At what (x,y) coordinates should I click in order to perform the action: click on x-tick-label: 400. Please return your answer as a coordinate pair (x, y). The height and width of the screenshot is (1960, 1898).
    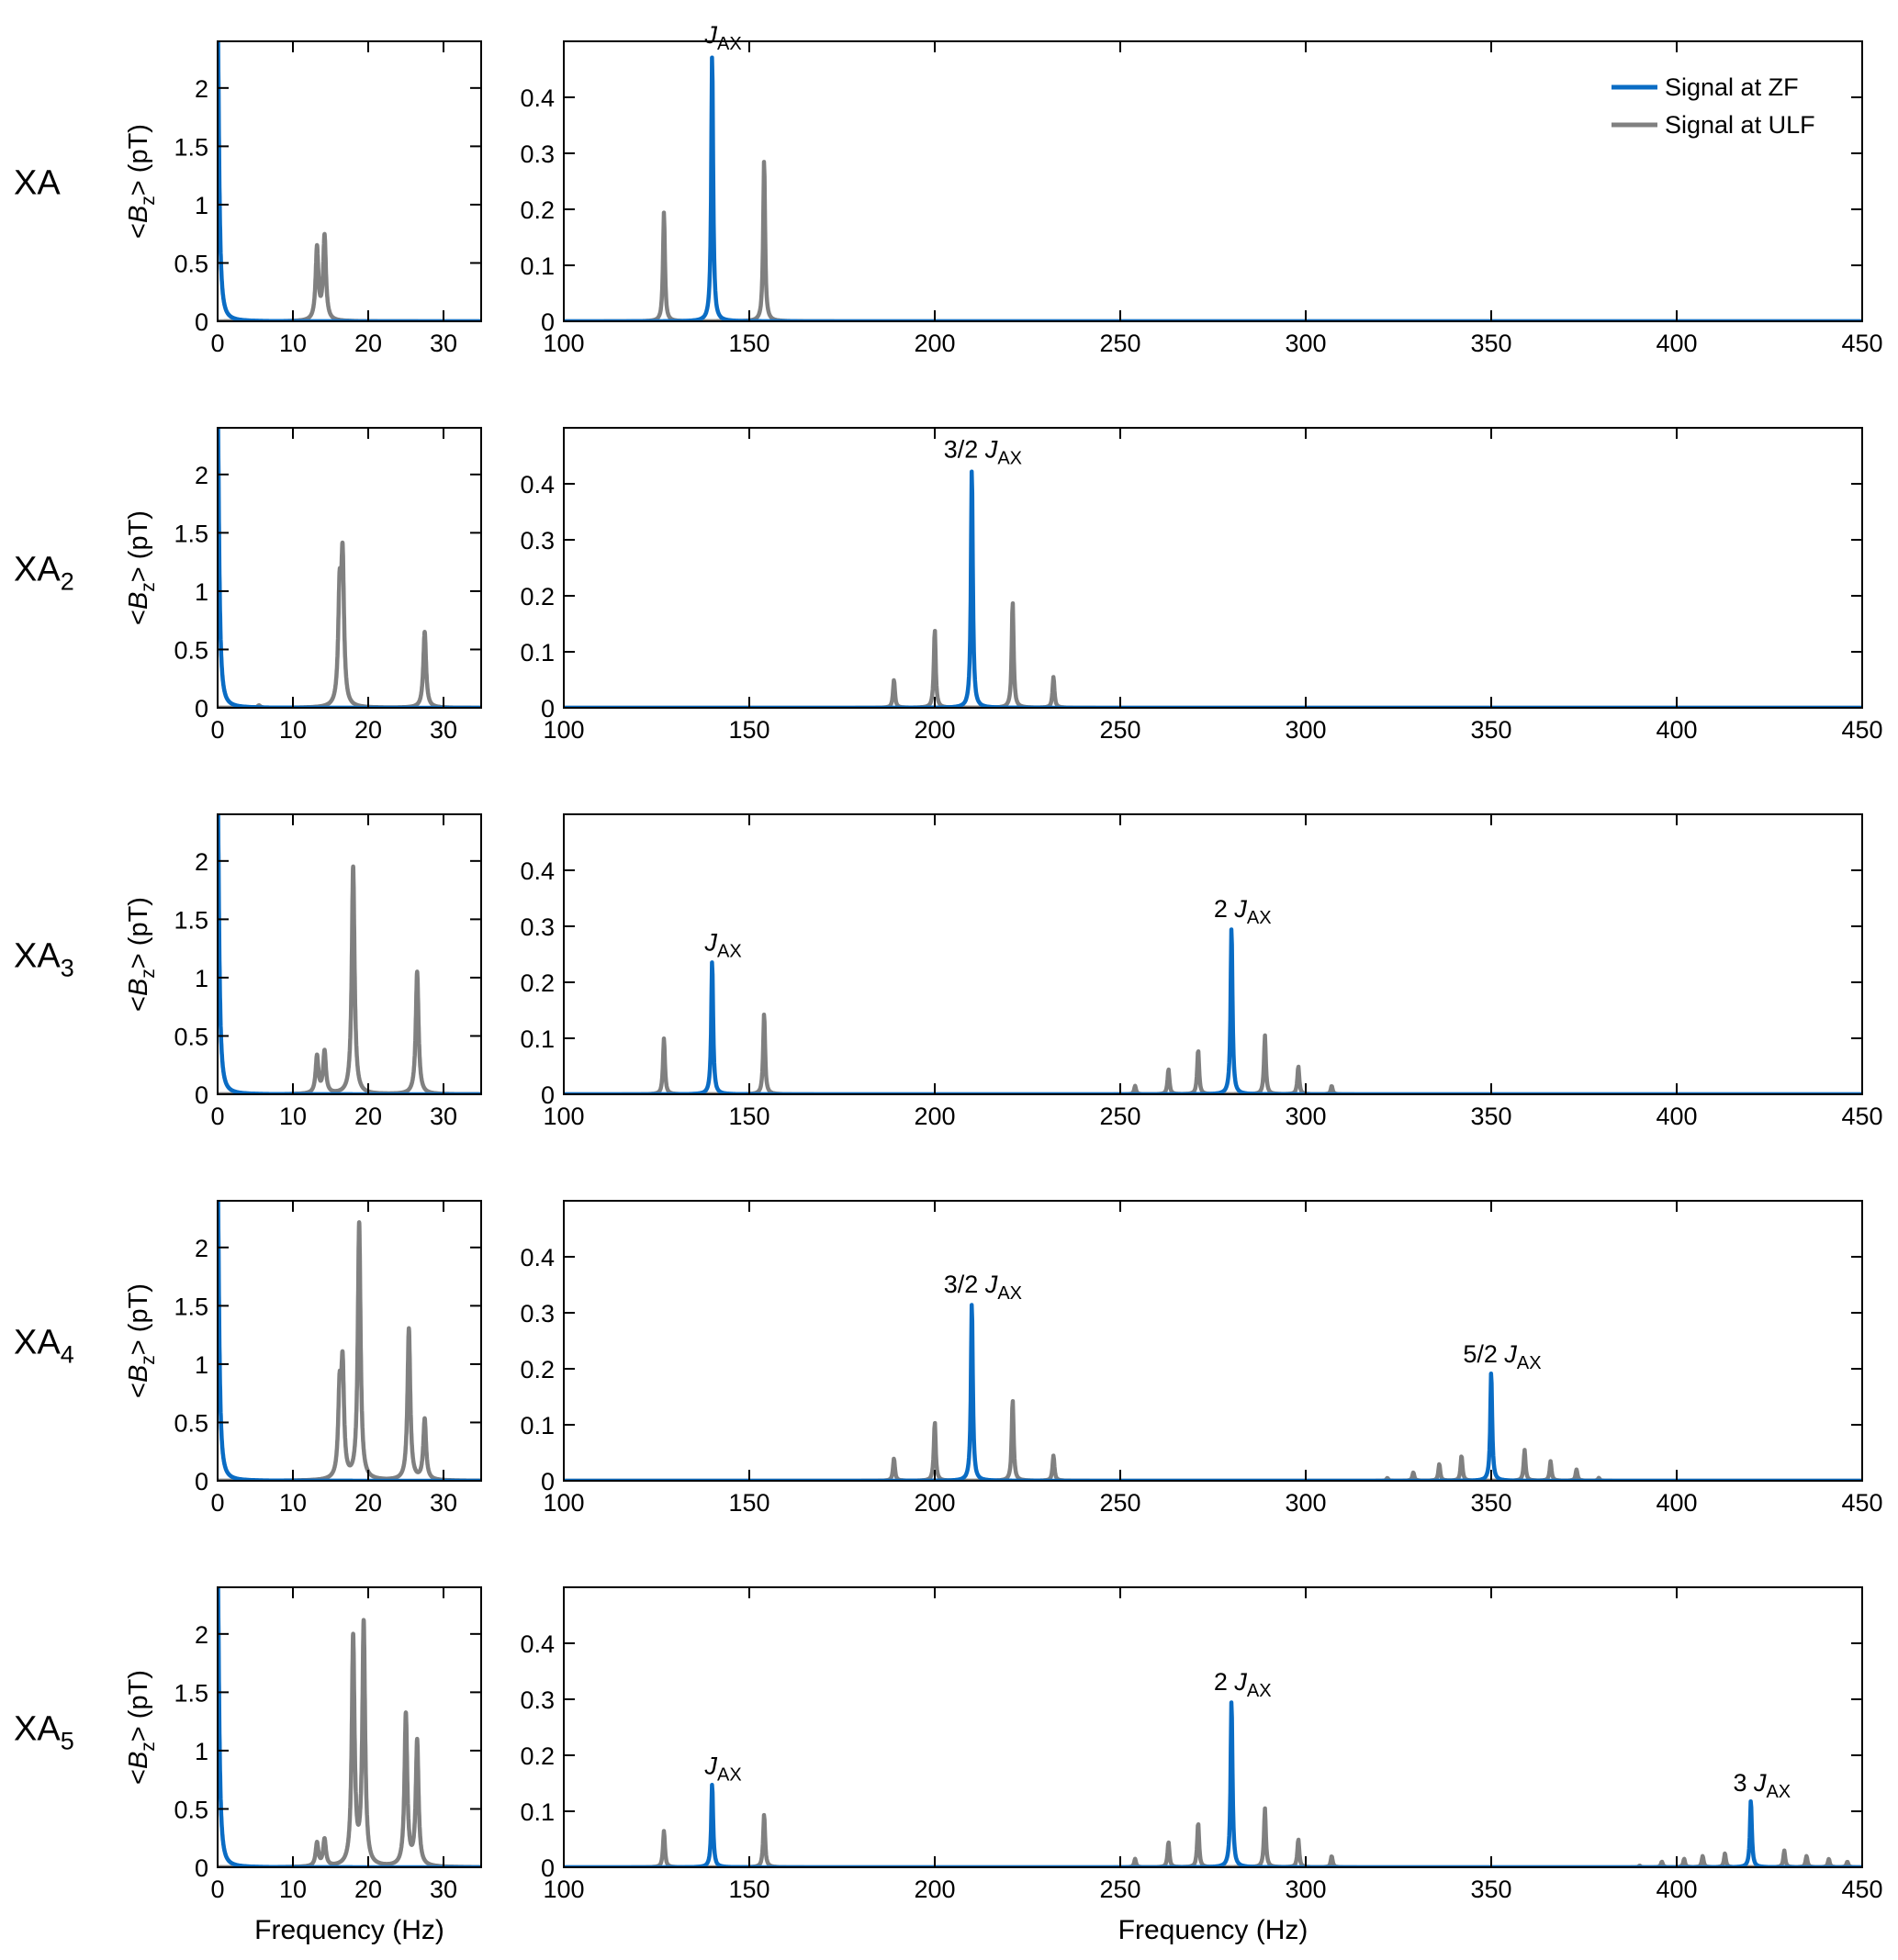
    Looking at the image, I should click on (1676, 1116).